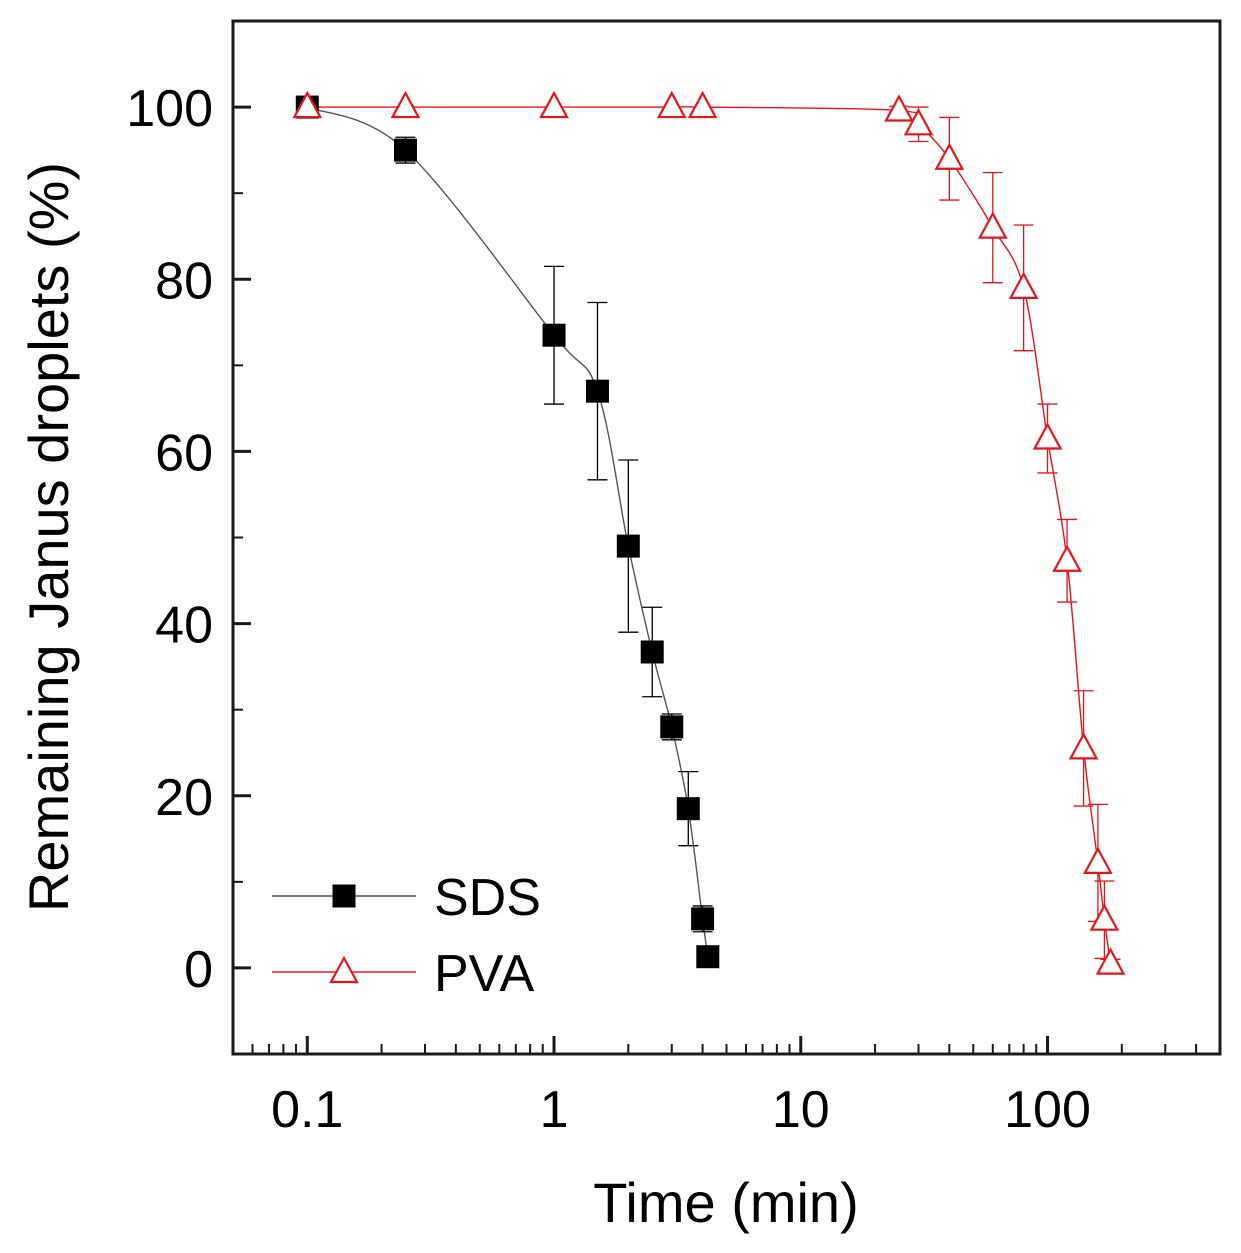  Describe the element at coordinates (307, 1110) in the screenshot. I see `x-tick-label: 0.1` at that location.